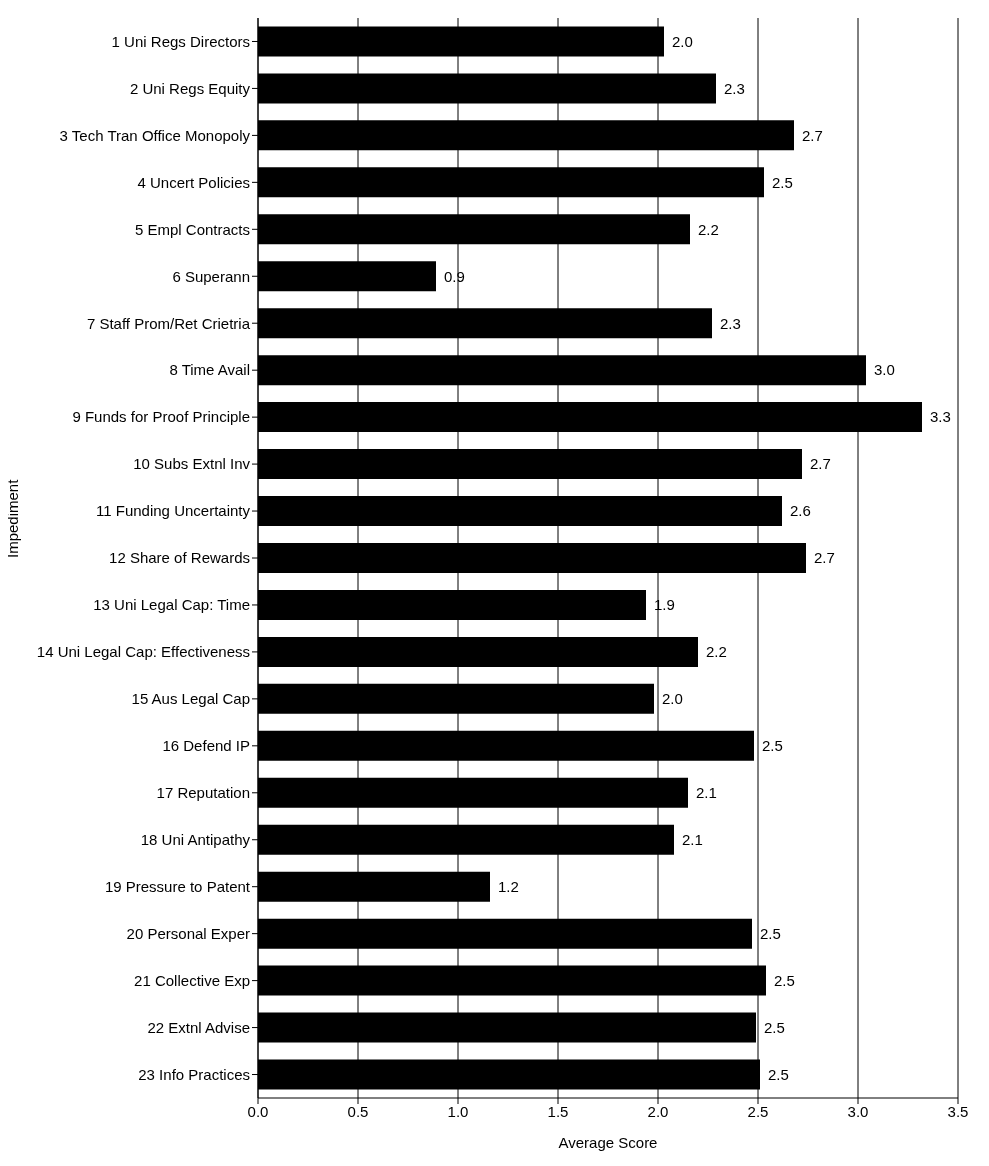 Image resolution: width=989 pixels, height=1166 pixels. Describe the element at coordinates (13, 518) in the screenshot. I see `y-axis-title: Impediment` at that location.